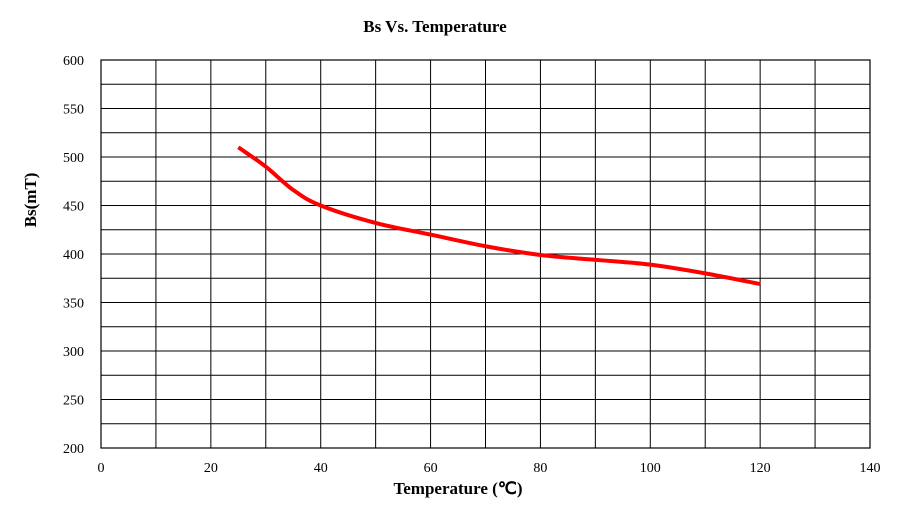  What do you see at coordinates (435, 26) in the screenshot?
I see `chart-title: Bs Vs. Temperature` at bounding box center [435, 26].